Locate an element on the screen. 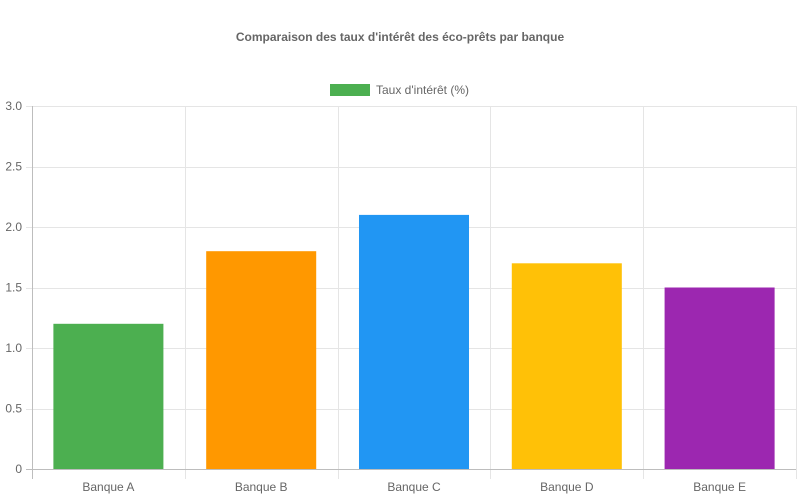 The width and height of the screenshot is (800, 500). x-tick-label: Banque C is located at coordinates (414, 487).